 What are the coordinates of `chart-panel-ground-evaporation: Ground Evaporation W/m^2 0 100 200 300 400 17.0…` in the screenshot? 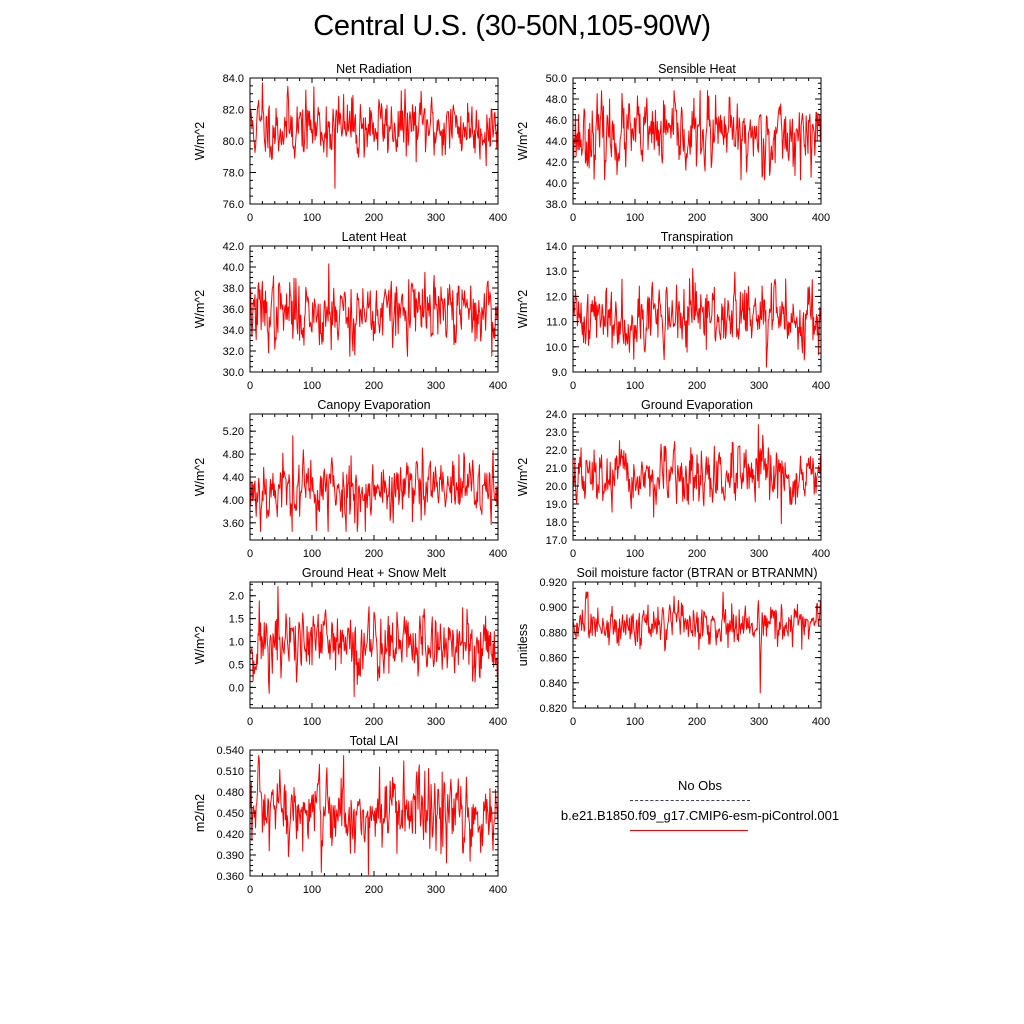 It's located at (673, 479).